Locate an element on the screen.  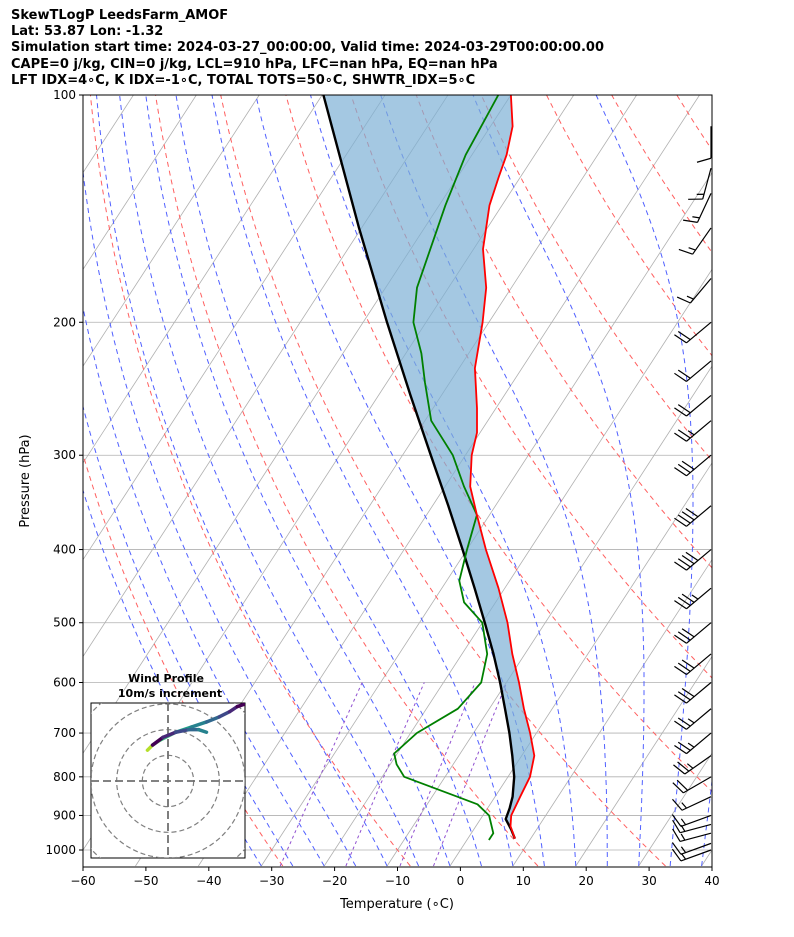
y-tick-label: 700 is located at coordinates (64, 733).